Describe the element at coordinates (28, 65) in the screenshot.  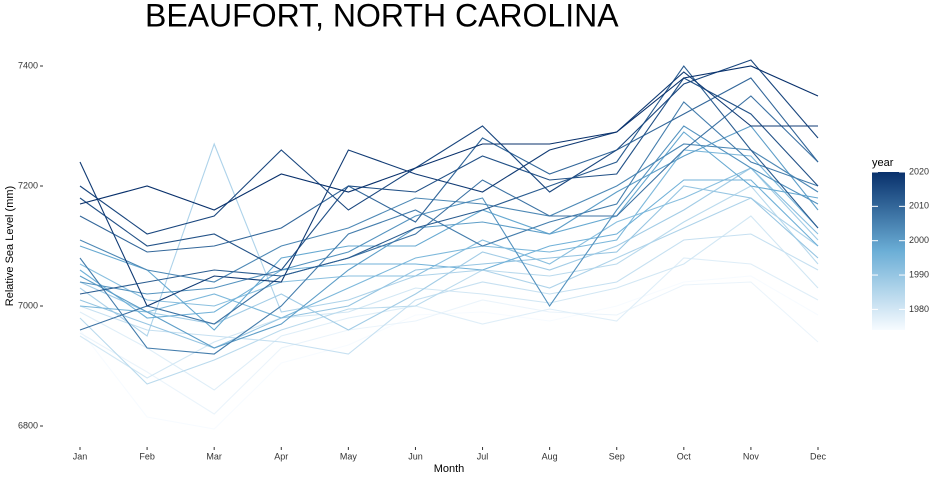
I see `y-tick-label: 7400` at that location.